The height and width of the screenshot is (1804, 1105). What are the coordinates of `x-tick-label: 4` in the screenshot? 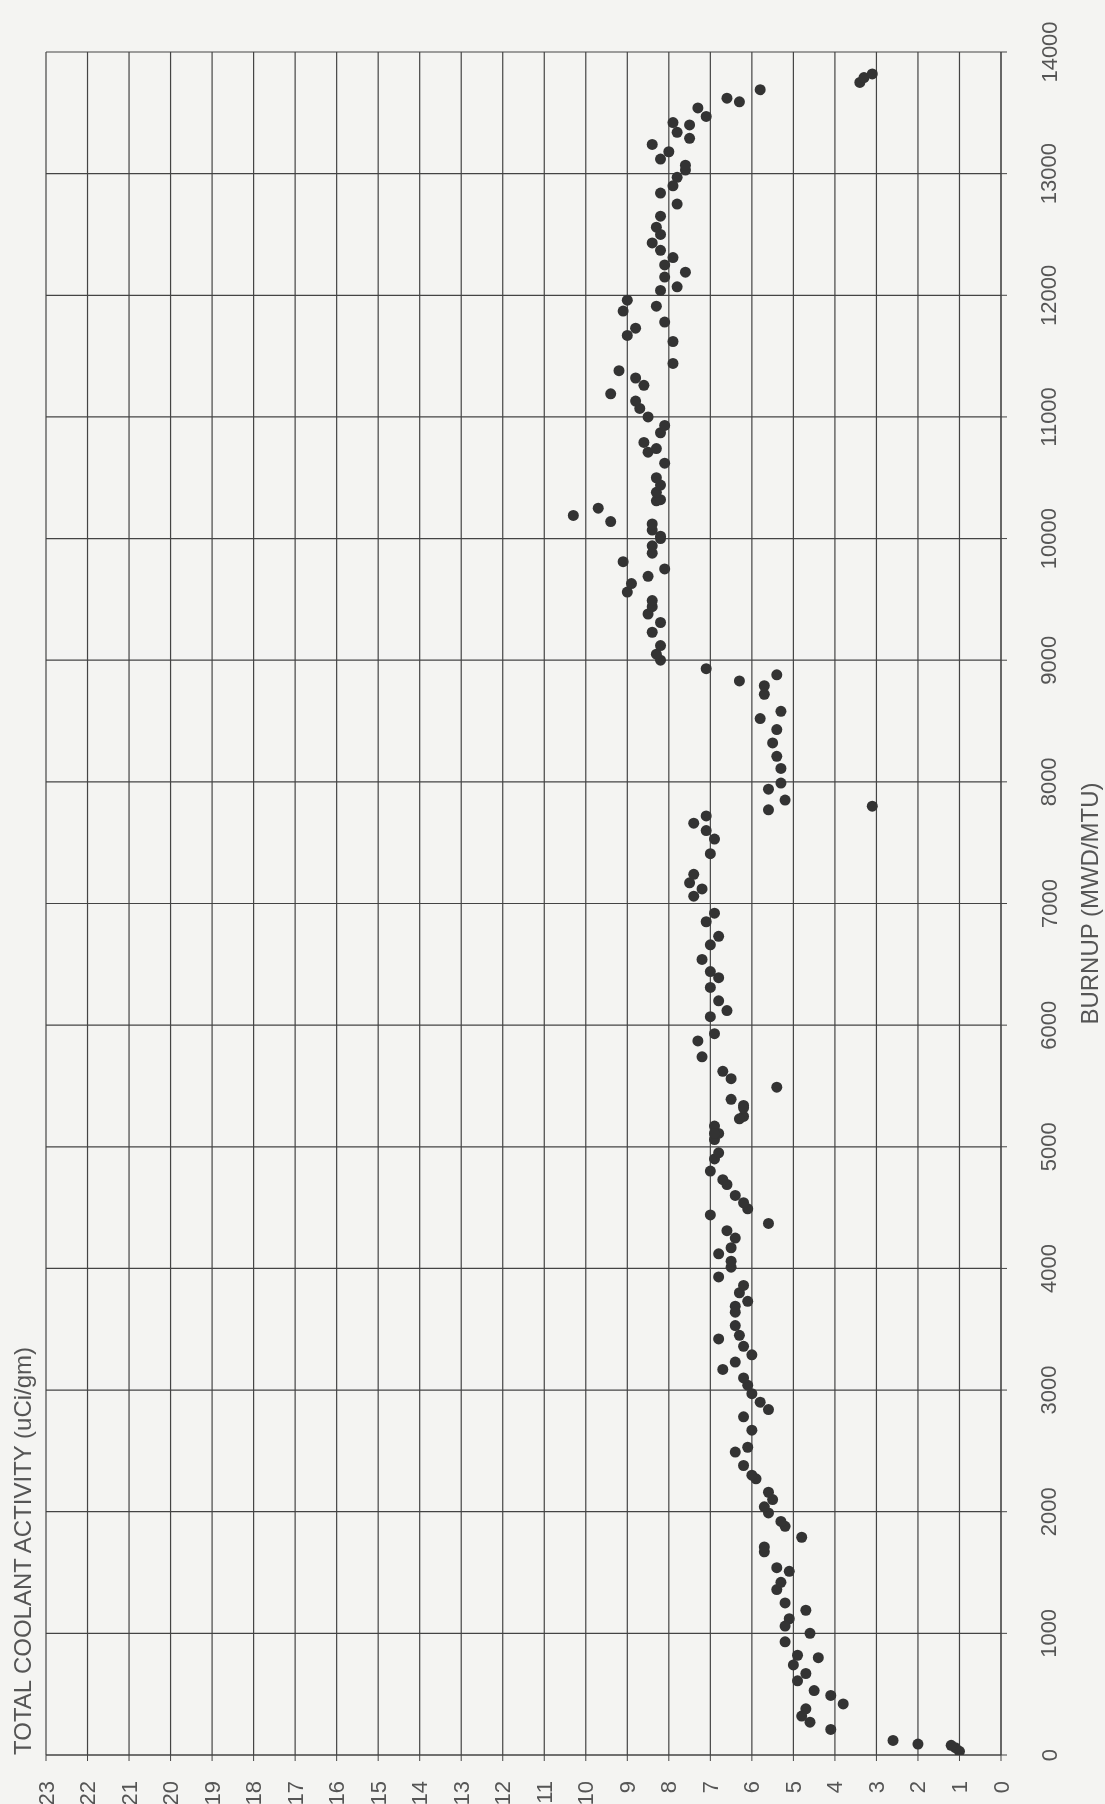 It's located at (835, 1787).